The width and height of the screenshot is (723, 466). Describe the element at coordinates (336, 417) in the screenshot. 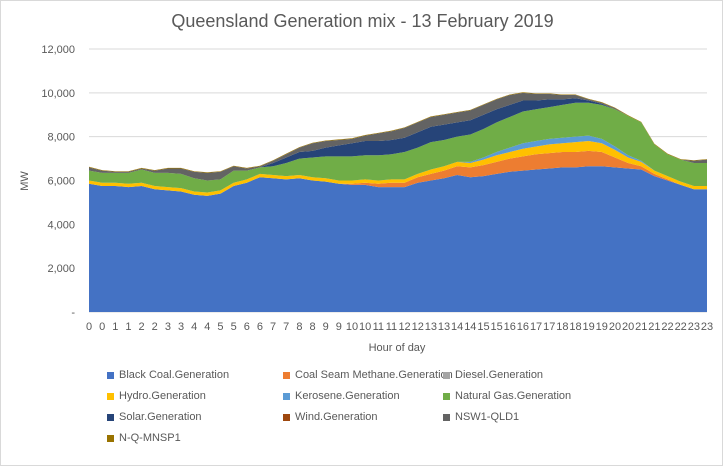

I see `legend-label: Wind.Generation` at that location.